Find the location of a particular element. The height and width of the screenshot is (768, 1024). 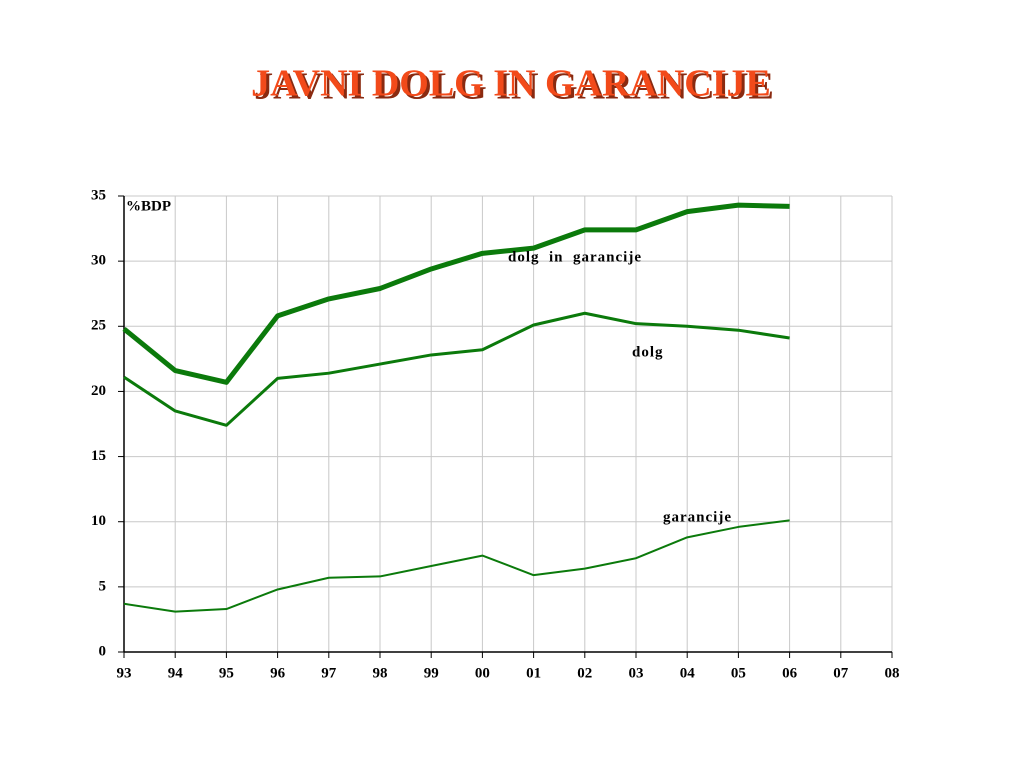

x-tick-label: 05 is located at coordinates (738, 673).